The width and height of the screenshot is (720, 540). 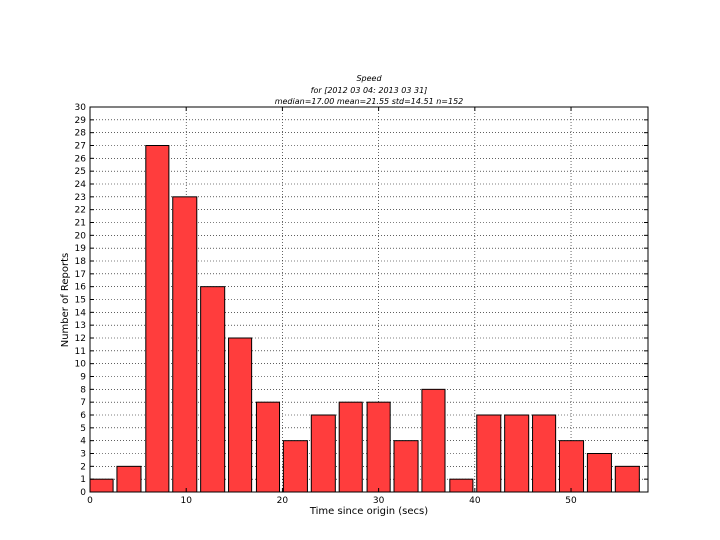 I want to click on x-axis-label: Time since origin (secs), so click(x=368, y=511).